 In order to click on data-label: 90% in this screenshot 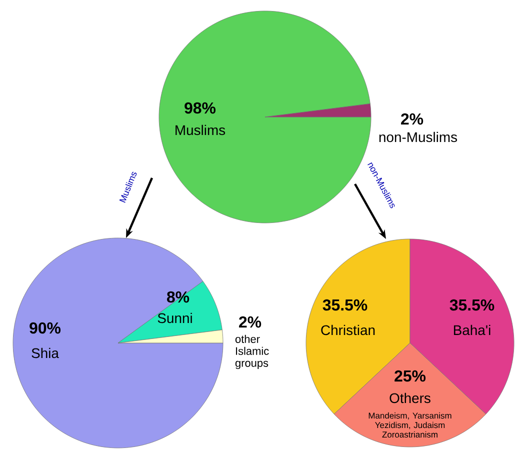, I will do `click(45, 328)`.